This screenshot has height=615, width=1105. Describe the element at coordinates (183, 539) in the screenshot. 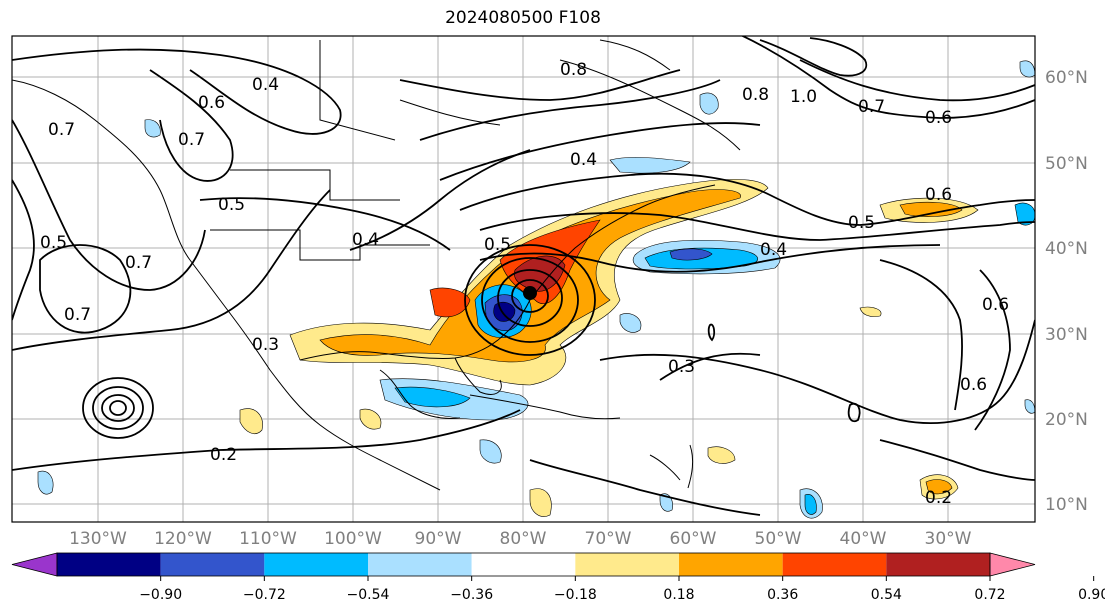

I see `longitude-label: 120°W` at that location.